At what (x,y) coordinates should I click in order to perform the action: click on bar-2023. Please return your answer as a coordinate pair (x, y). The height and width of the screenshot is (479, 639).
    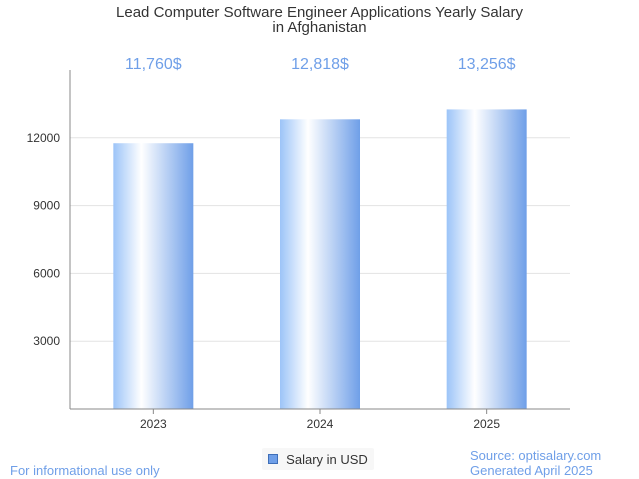
    Looking at the image, I should click on (153, 276).